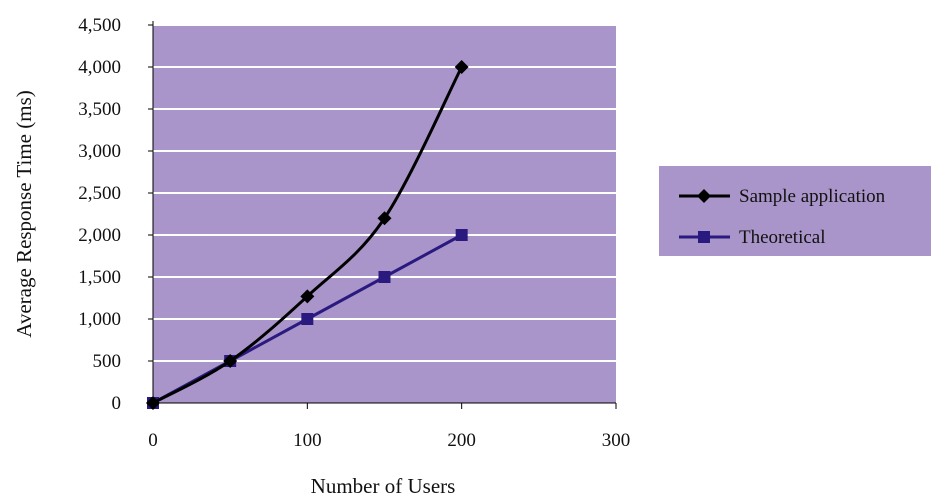  I want to click on x-tick-label: 200, so click(461, 440).